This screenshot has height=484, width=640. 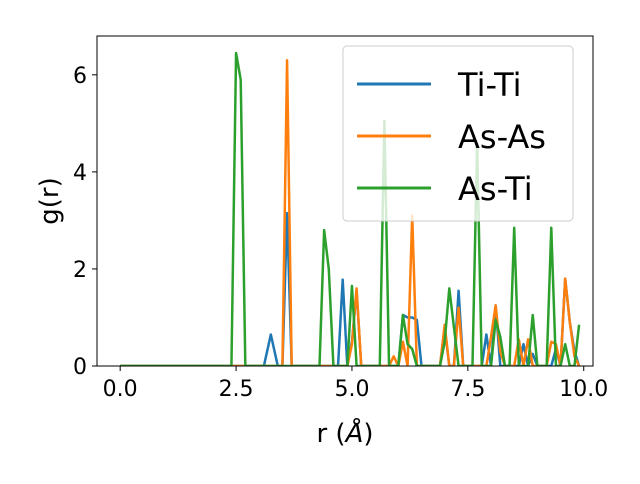 I want to click on legend-label-as-ti: As-Ti, so click(x=495, y=189).